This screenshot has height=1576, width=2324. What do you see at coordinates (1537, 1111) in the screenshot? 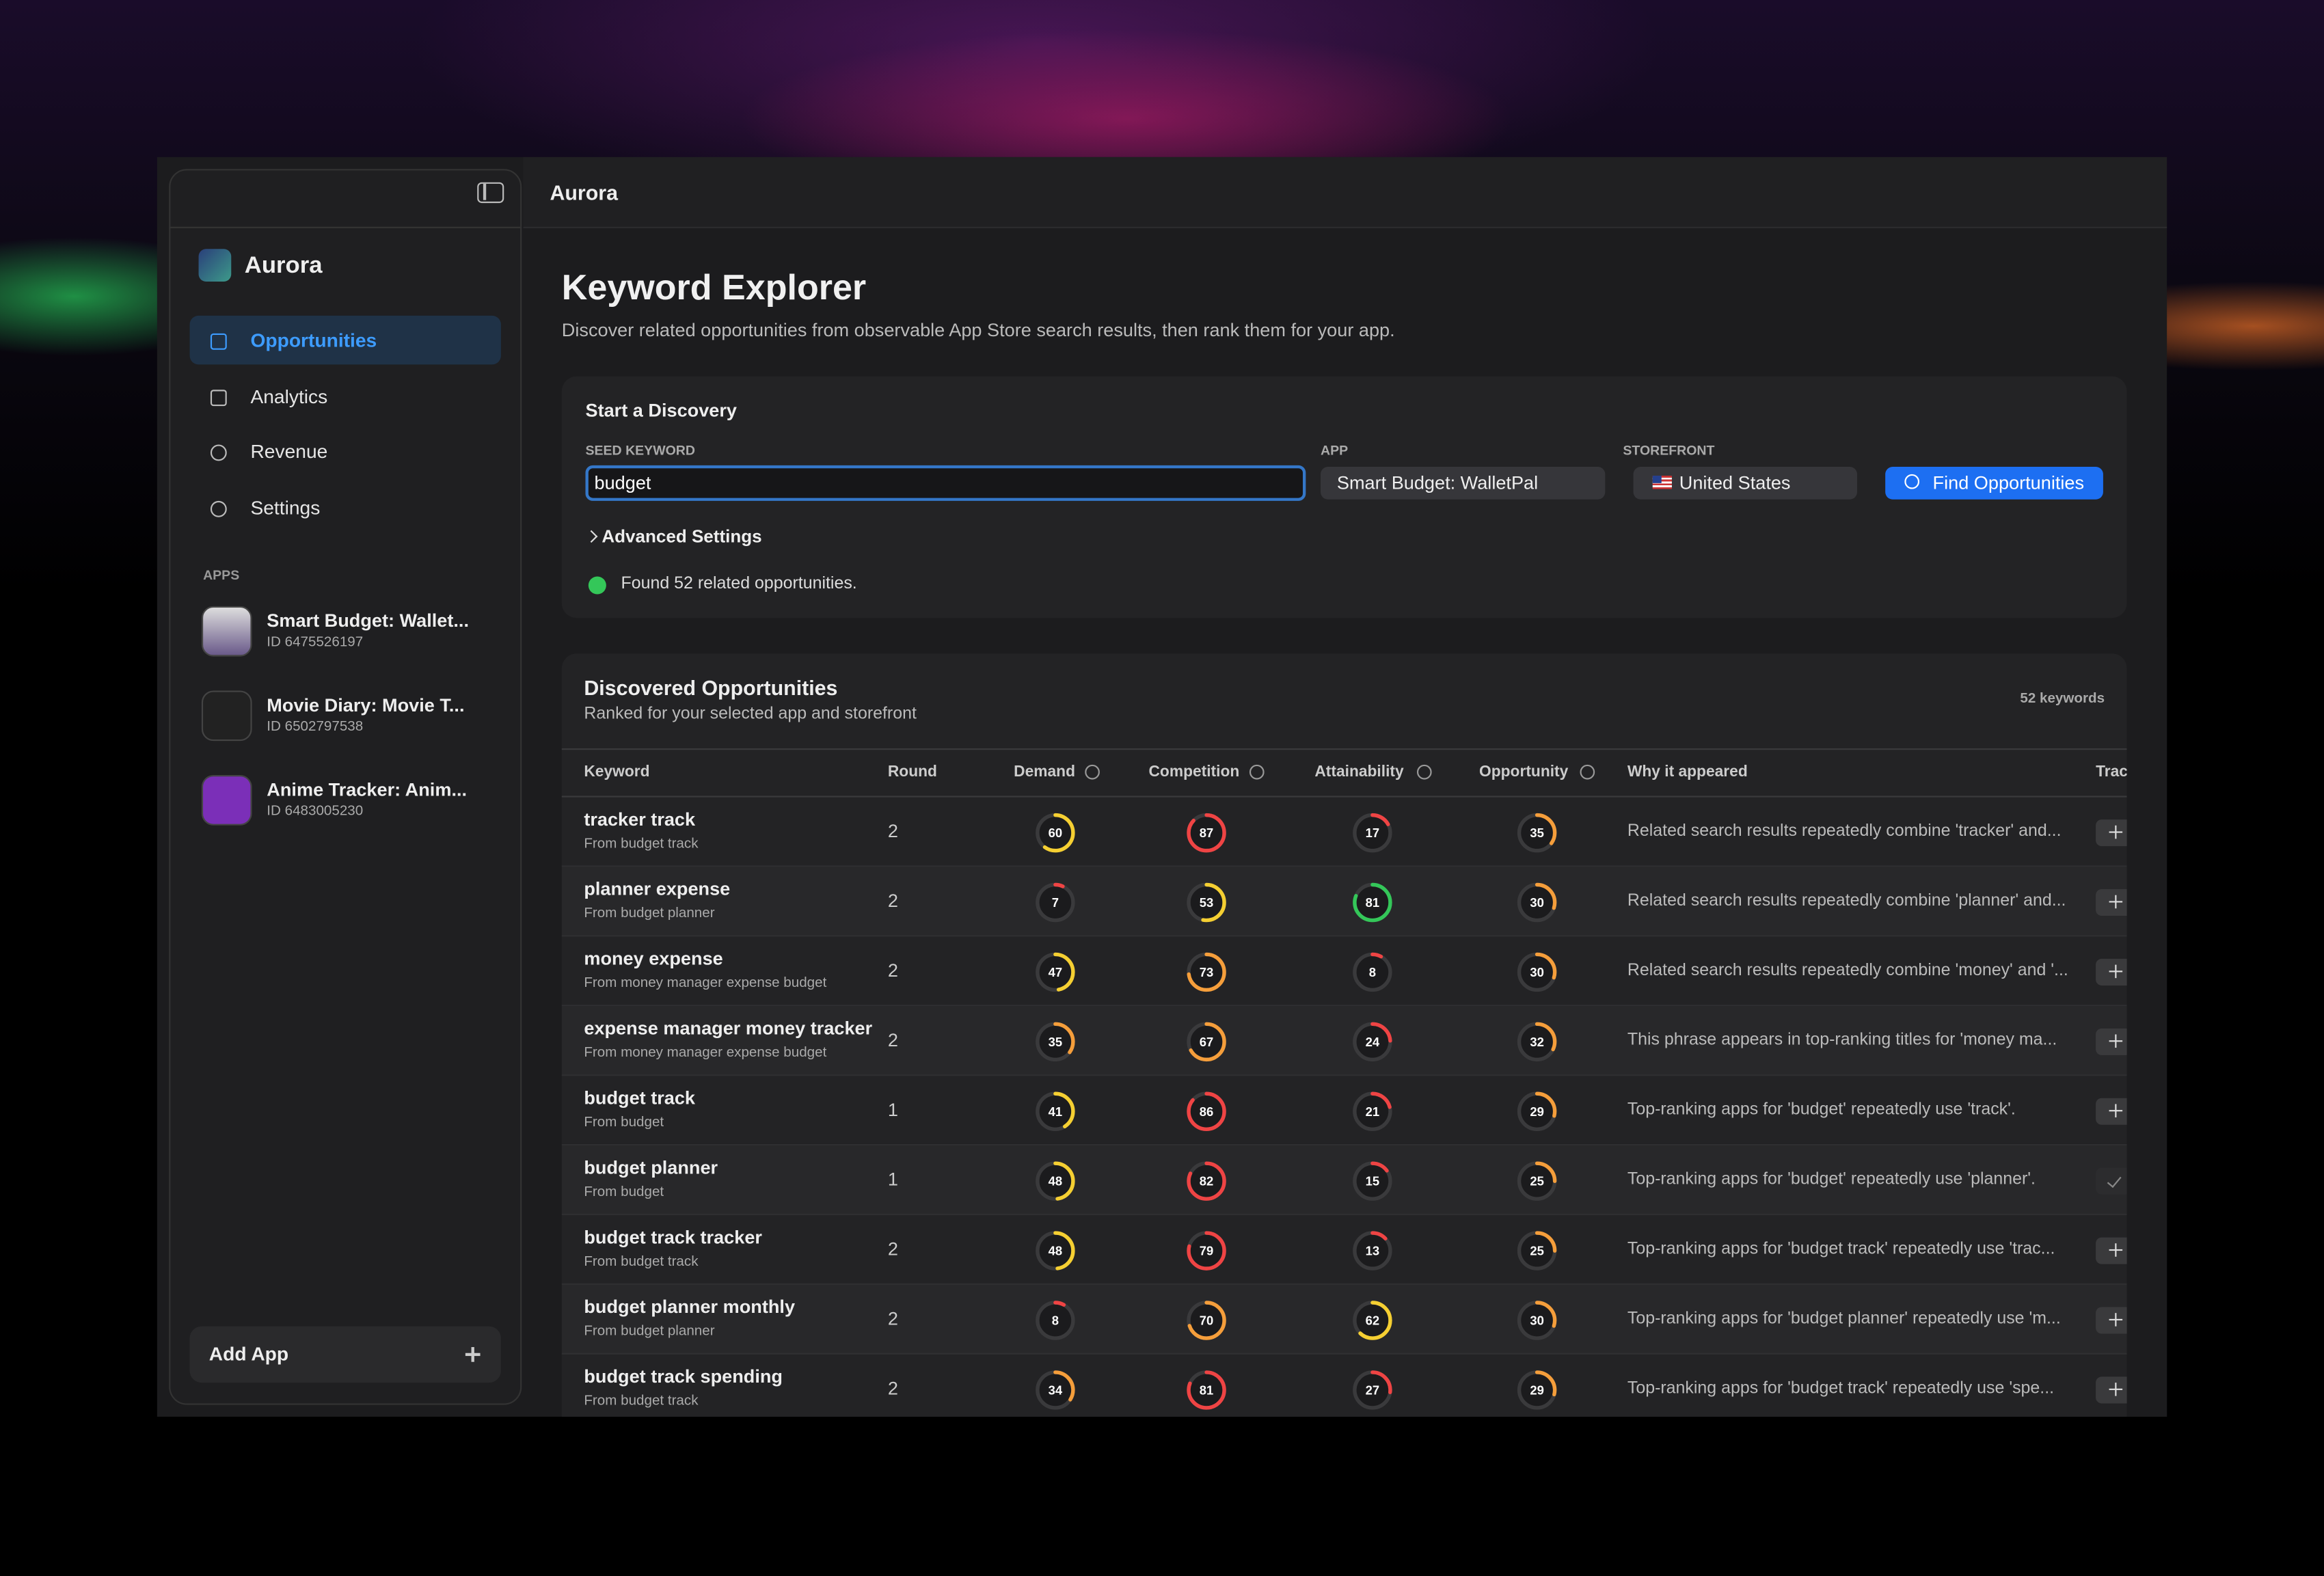
I see `score-value: 29` at bounding box center [1537, 1111].